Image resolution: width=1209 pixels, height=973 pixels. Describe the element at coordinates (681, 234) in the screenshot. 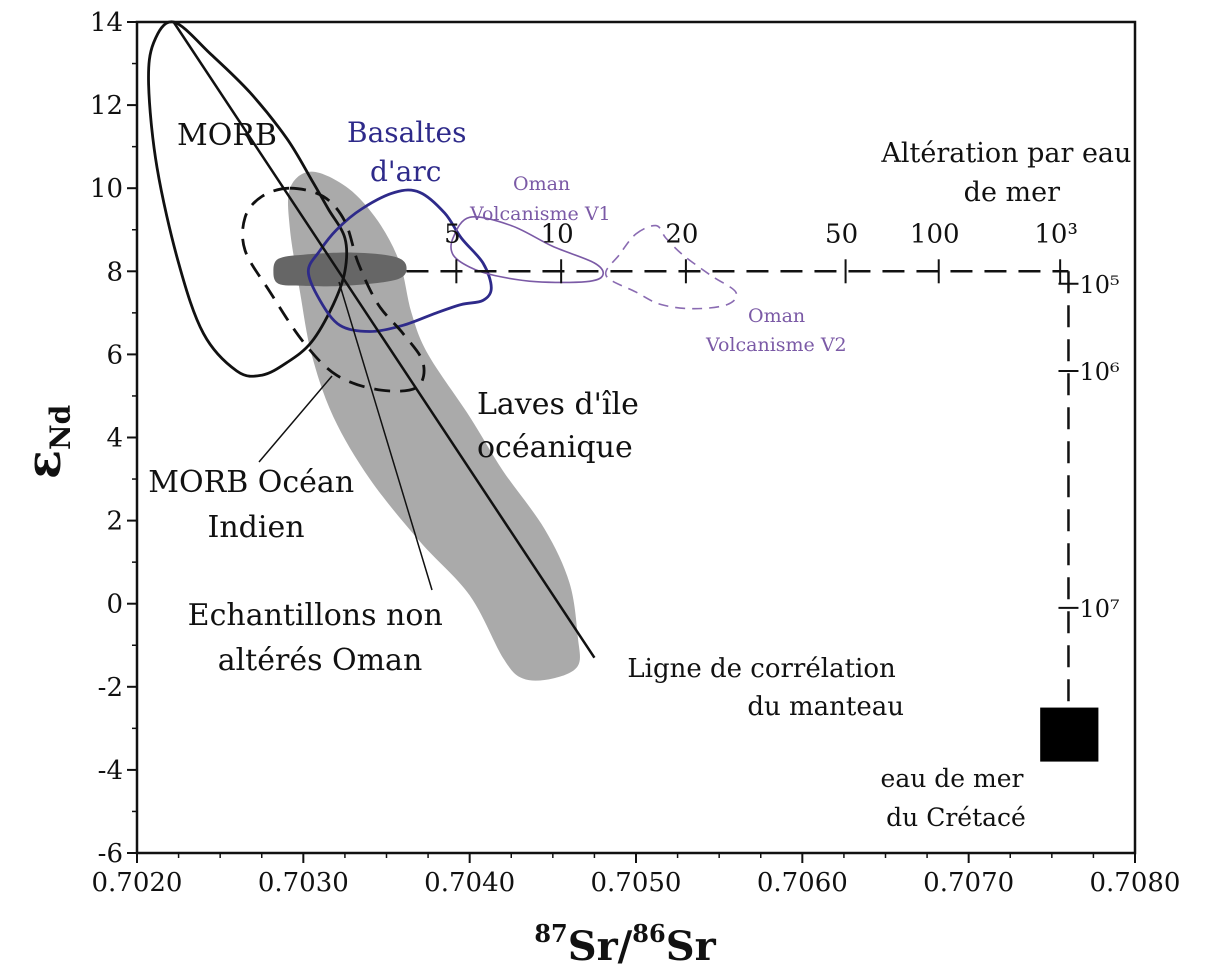

I see `path-tick-label-20: 20` at that location.